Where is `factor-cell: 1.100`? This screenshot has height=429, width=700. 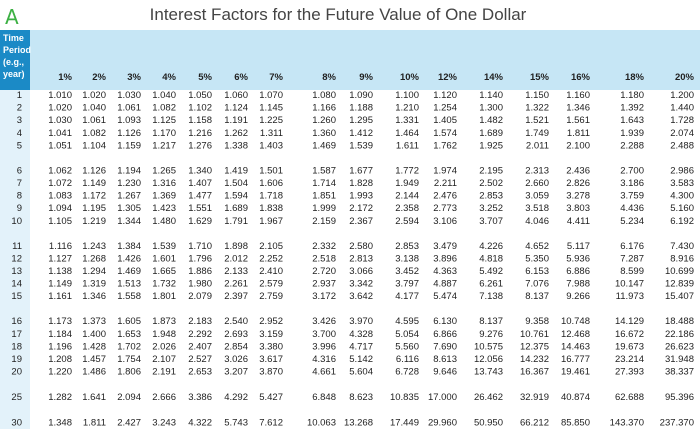 factor-cell: 1.100 is located at coordinates (407, 95).